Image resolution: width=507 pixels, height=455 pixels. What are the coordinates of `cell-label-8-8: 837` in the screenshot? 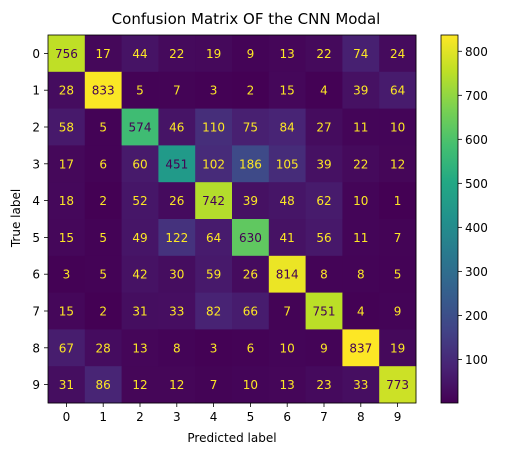 It's located at (360, 348).